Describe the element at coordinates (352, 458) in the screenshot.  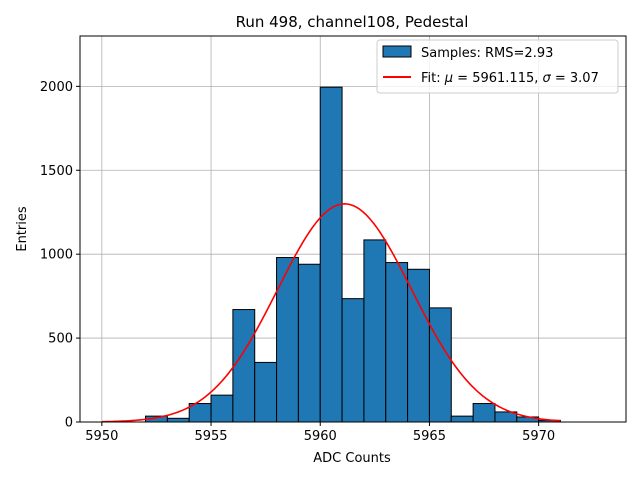
I see `x-axis-label: ADC Counts` at that location.